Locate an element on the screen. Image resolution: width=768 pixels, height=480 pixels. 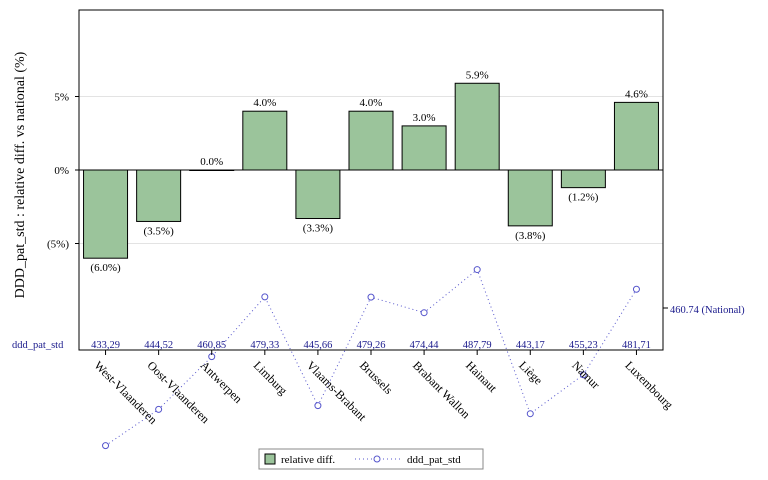
ddd-value-label: 460,85 is located at coordinates (211, 345).